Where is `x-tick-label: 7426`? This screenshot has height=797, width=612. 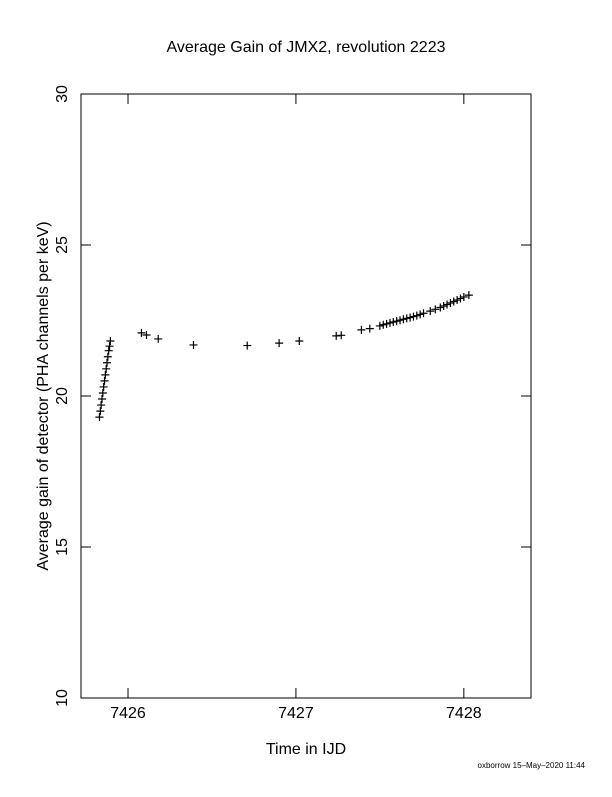 x-tick-label: 7426 is located at coordinates (128, 713).